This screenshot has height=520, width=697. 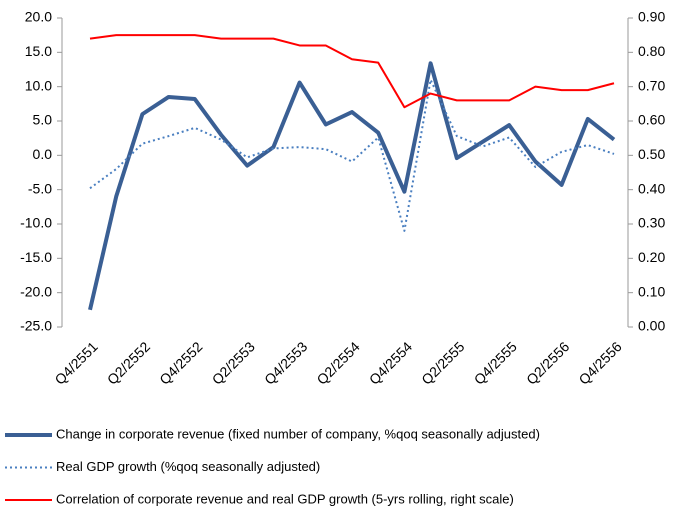 What do you see at coordinates (651, 154) in the screenshot?
I see `y2-tick-label: 0.50` at bounding box center [651, 154].